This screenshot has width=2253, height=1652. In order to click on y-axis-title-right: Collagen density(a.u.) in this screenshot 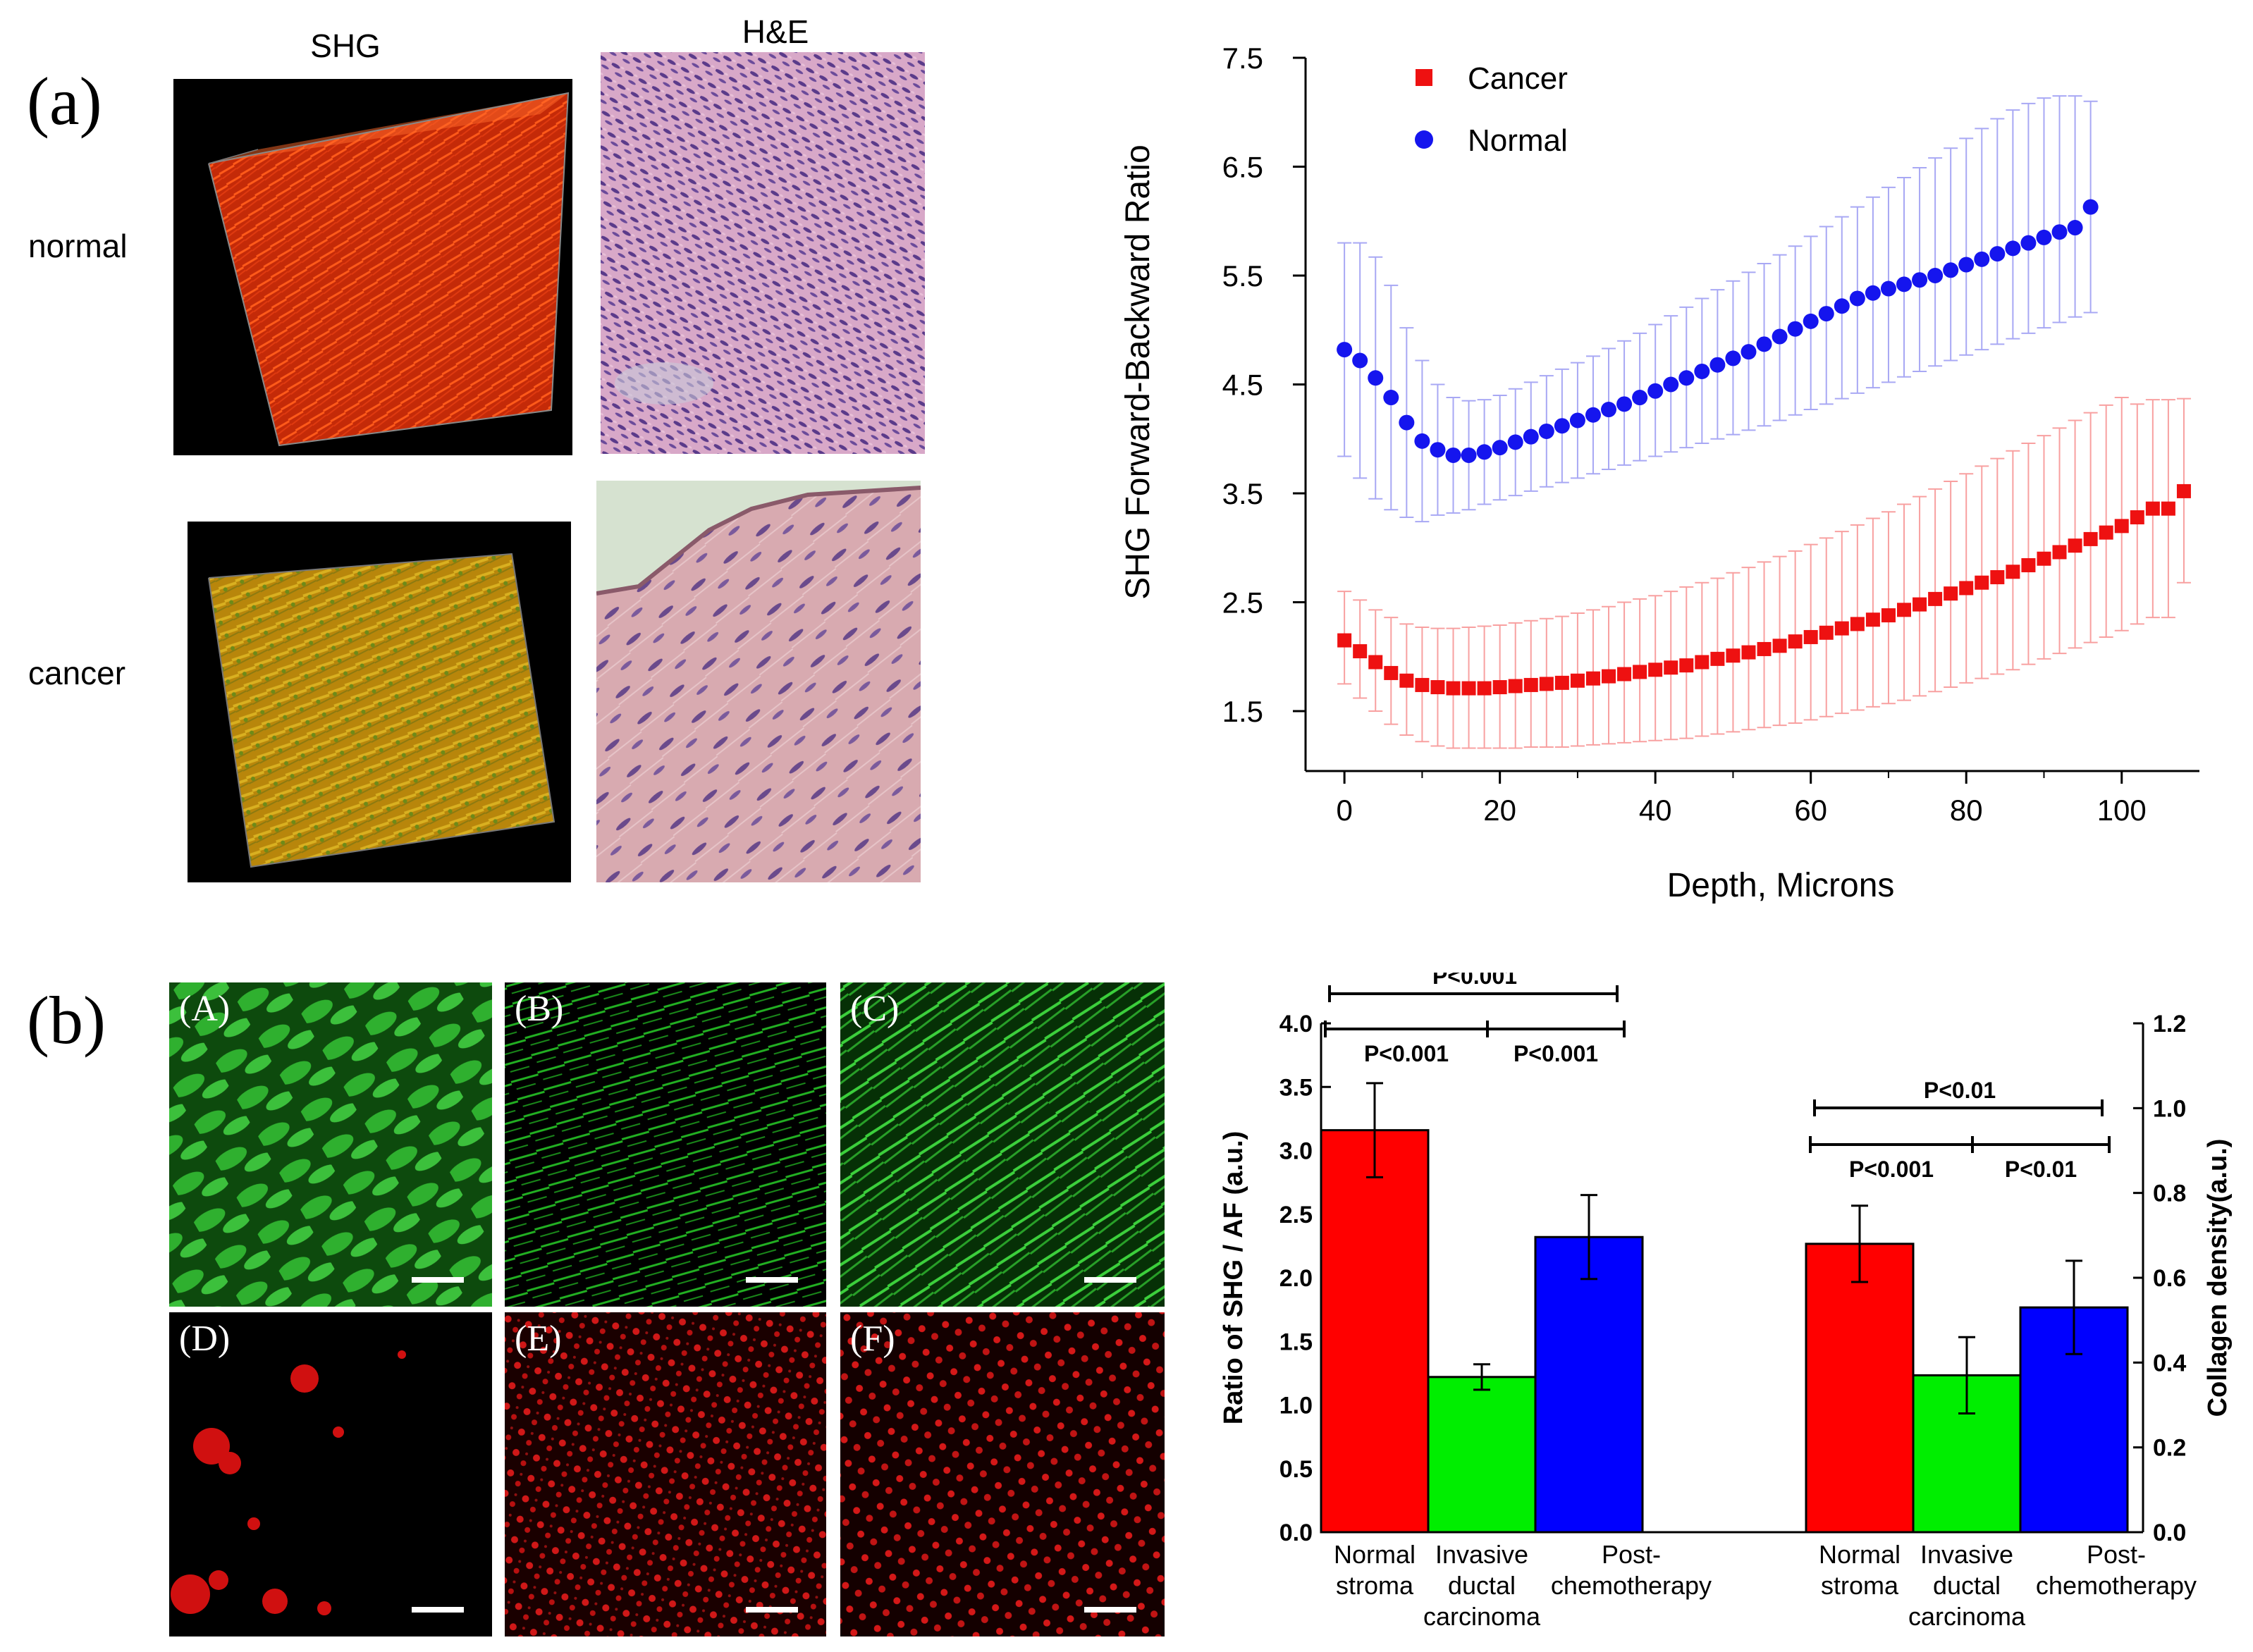, I will do `click(2218, 1278)`.